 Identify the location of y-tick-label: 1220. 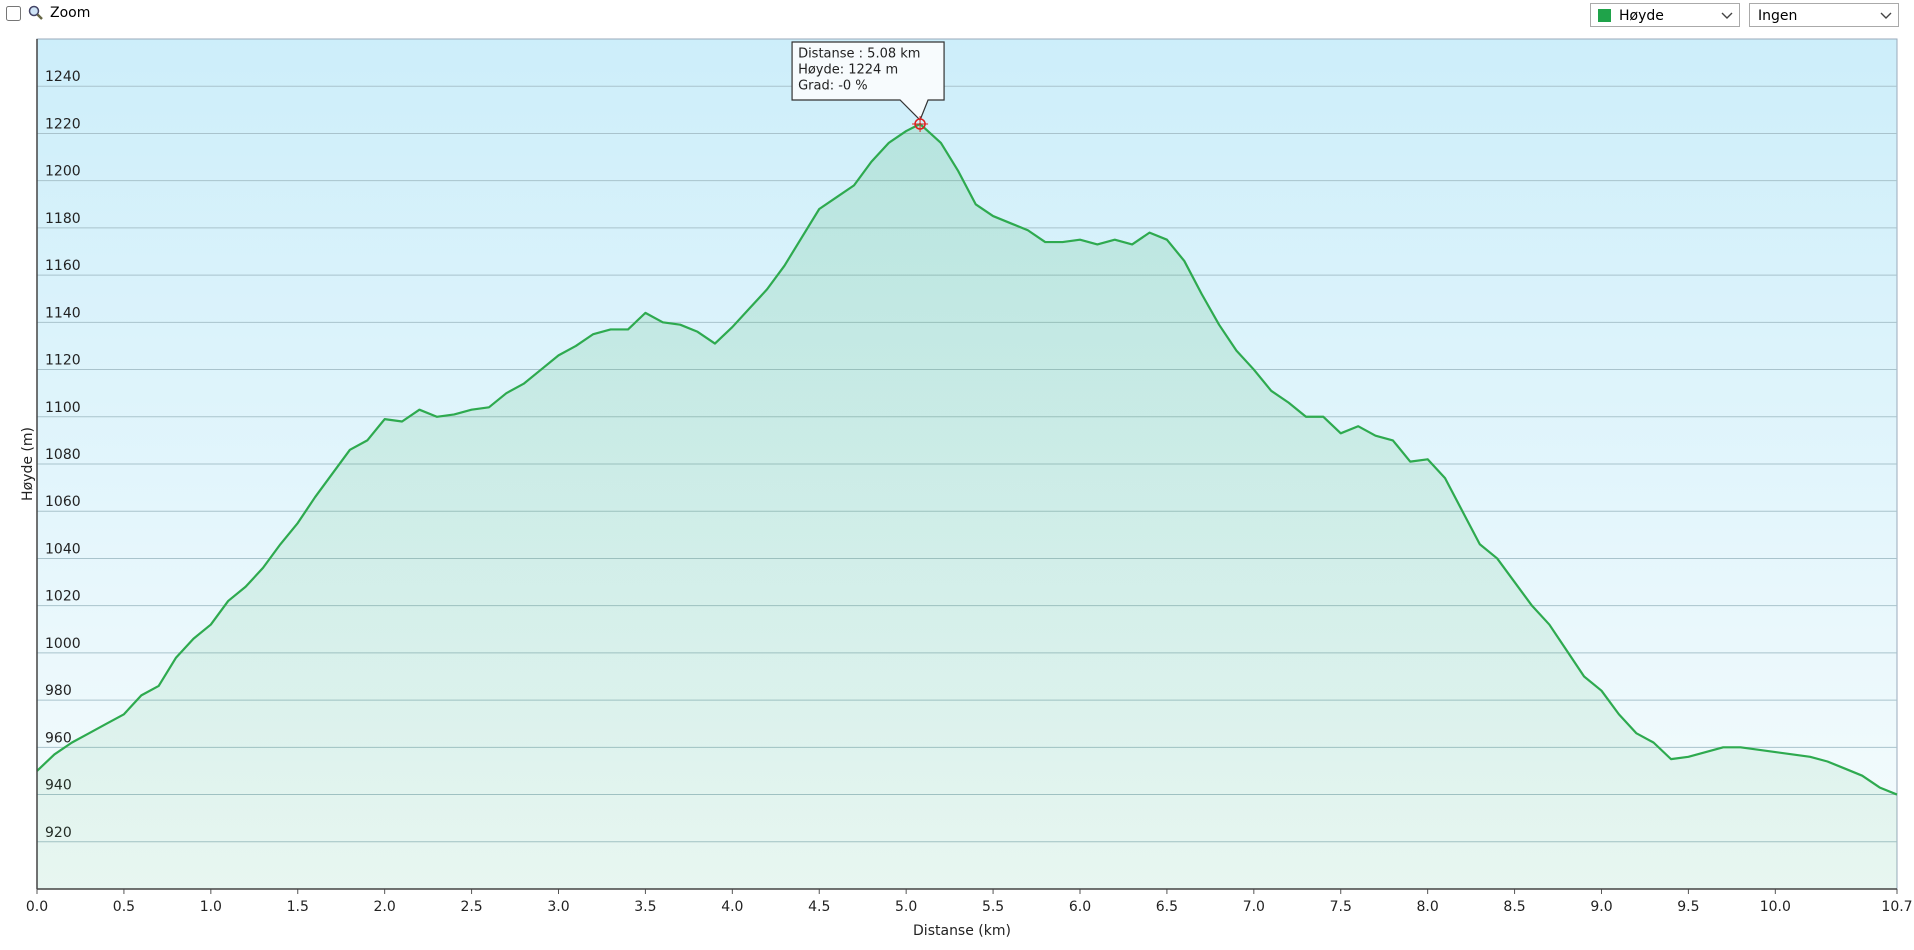
(63, 124).